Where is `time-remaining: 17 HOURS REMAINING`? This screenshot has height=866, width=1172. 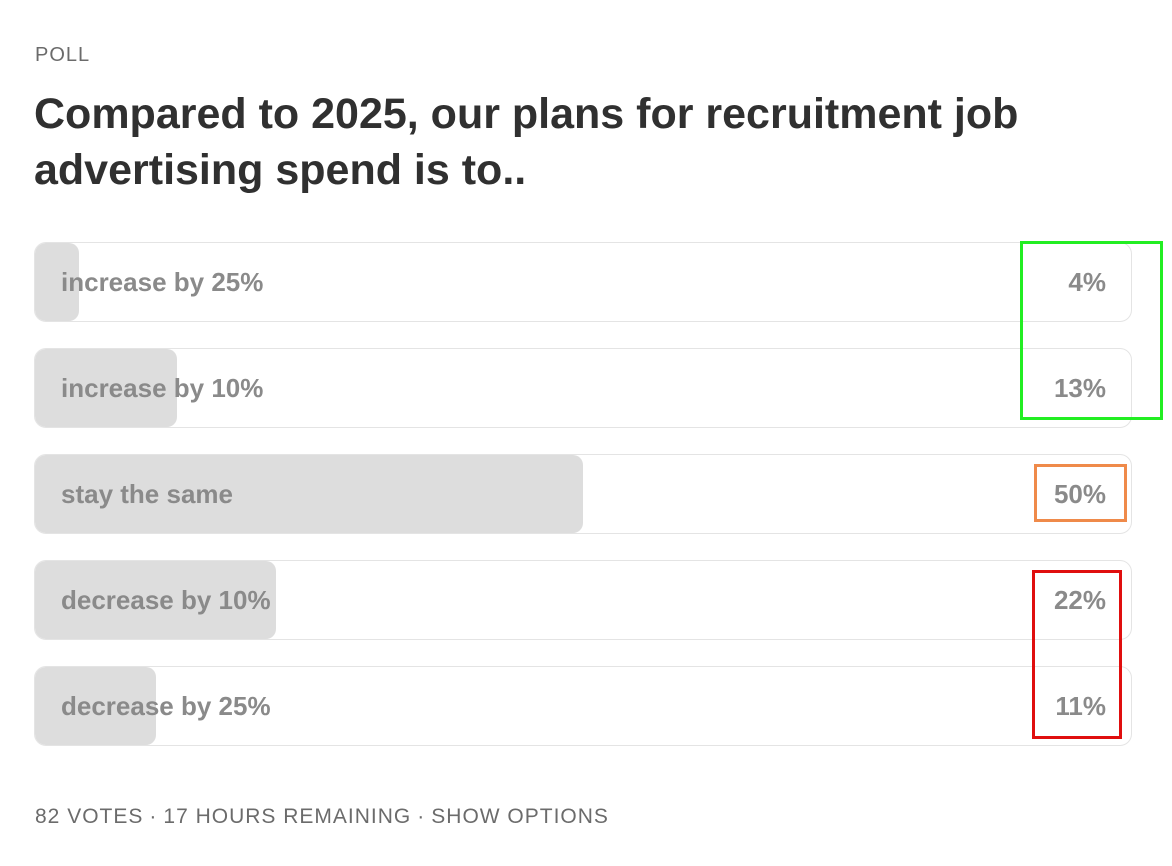
time-remaining: 17 HOURS REMAINING is located at coordinates (287, 816).